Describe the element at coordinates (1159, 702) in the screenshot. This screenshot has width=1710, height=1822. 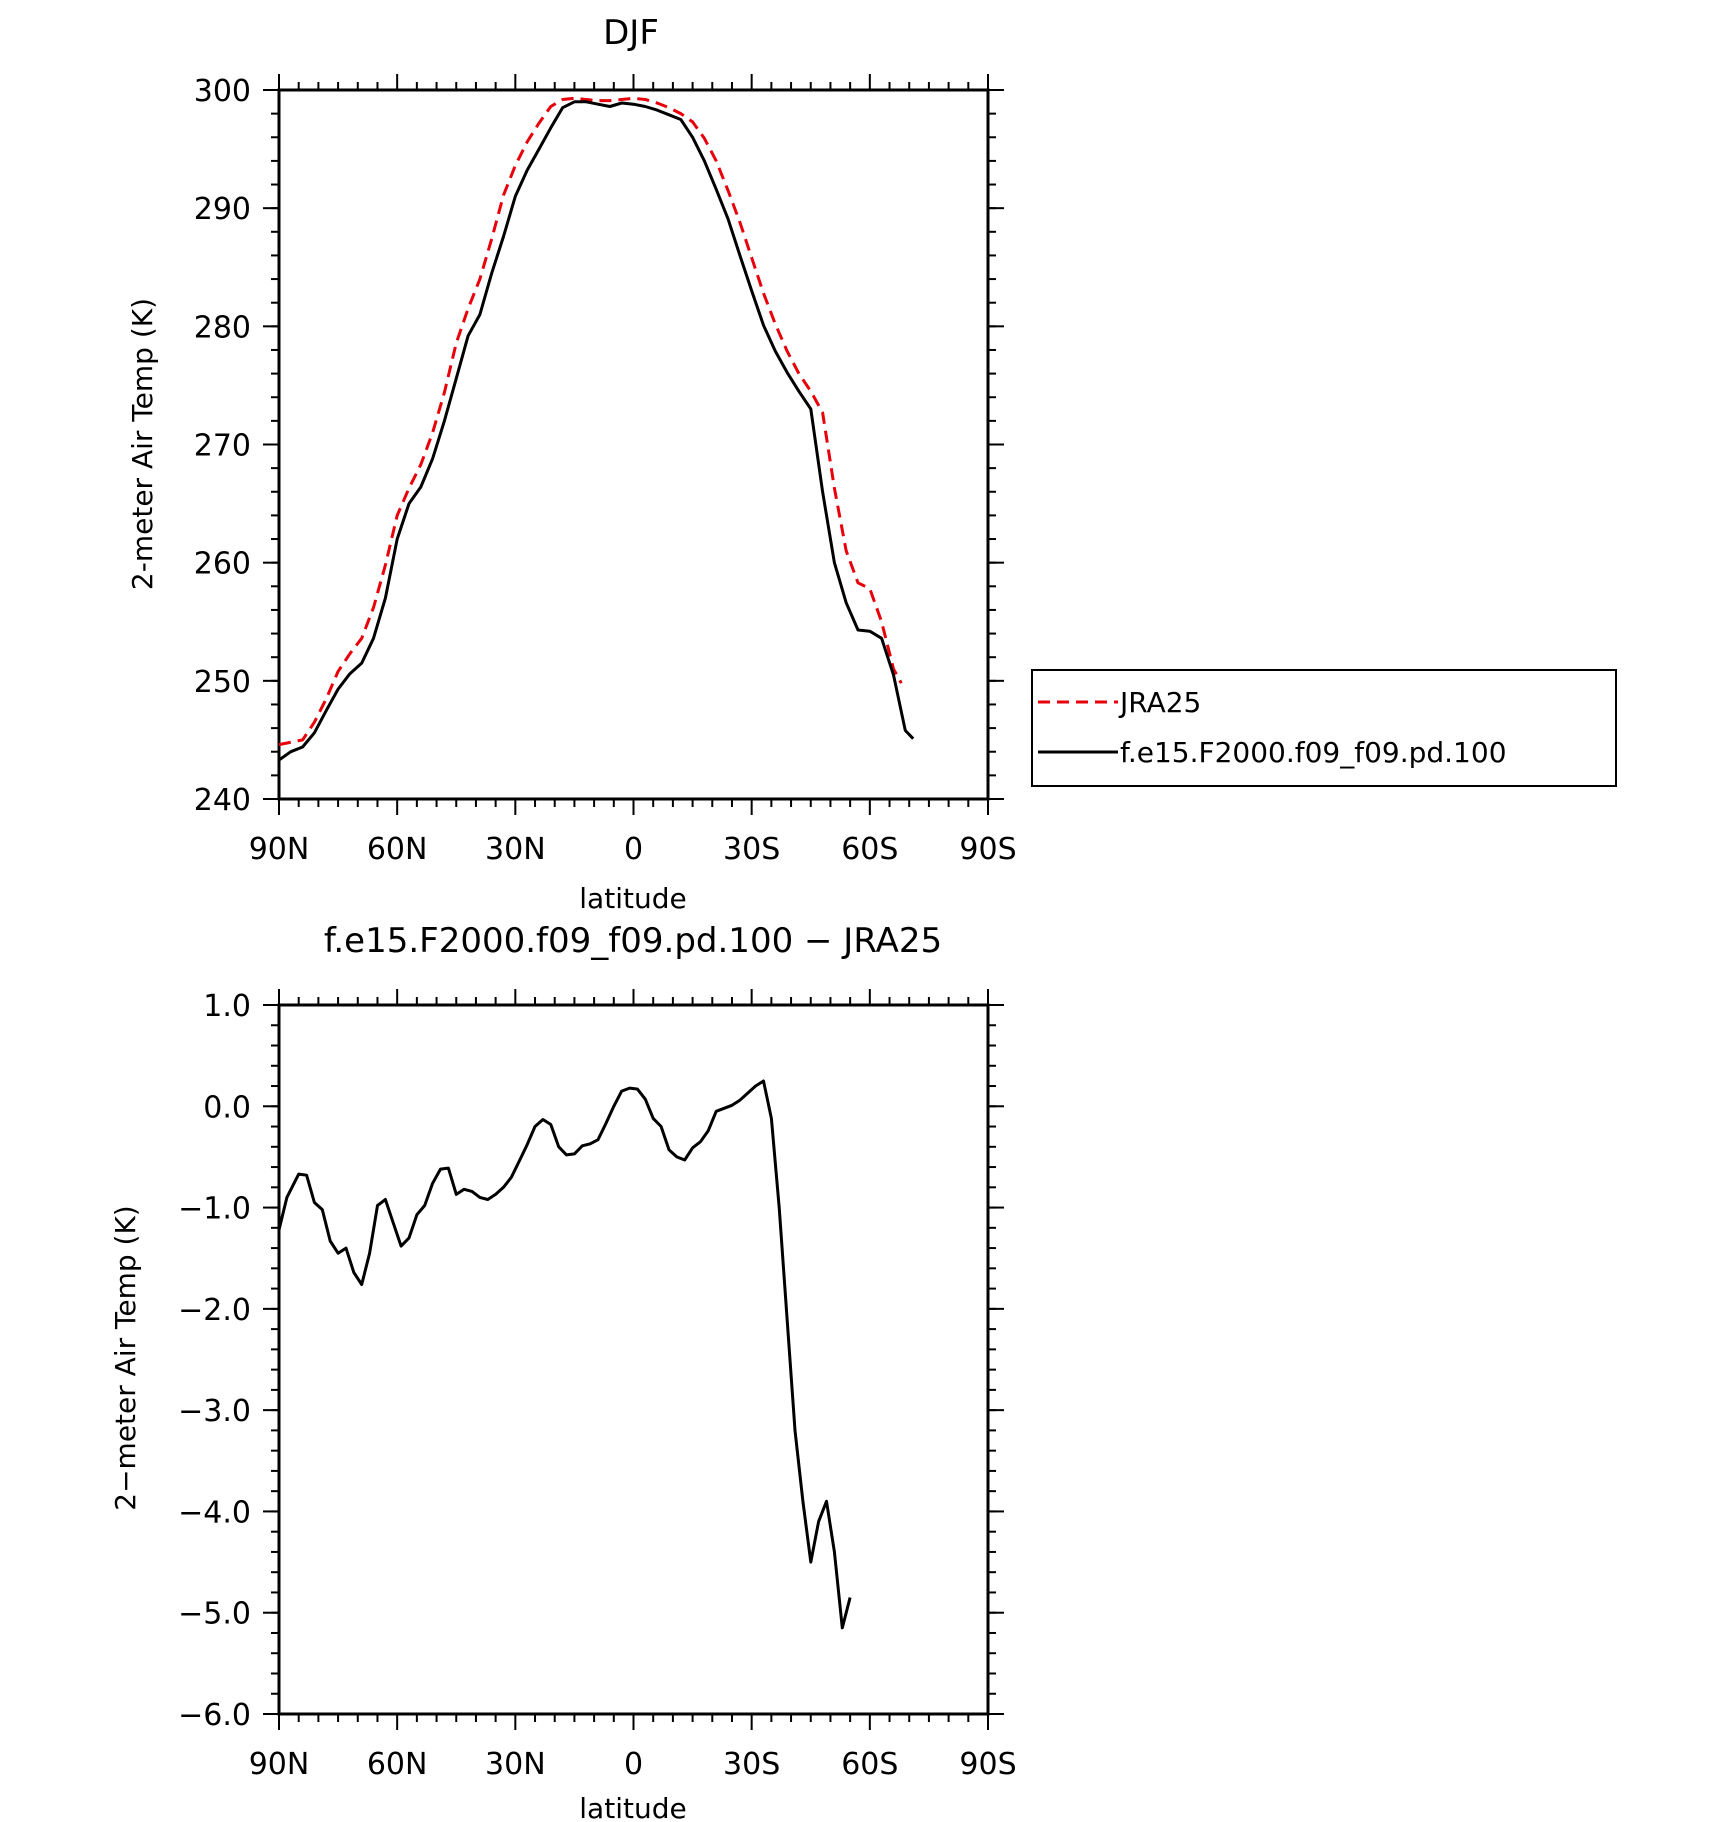
I see `legend-label-jra25: JRA25` at that location.